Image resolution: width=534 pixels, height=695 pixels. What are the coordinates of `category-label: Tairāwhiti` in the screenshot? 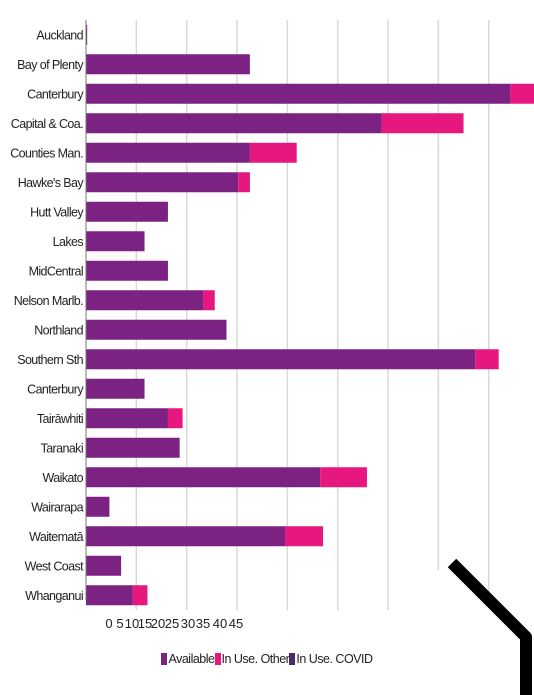 It's located at (60, 419).